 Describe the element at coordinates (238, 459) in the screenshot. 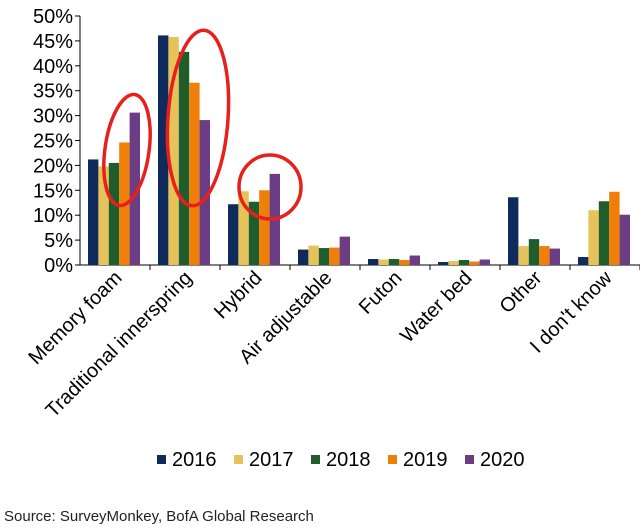

I see `legend-swatch-2017` at that location.